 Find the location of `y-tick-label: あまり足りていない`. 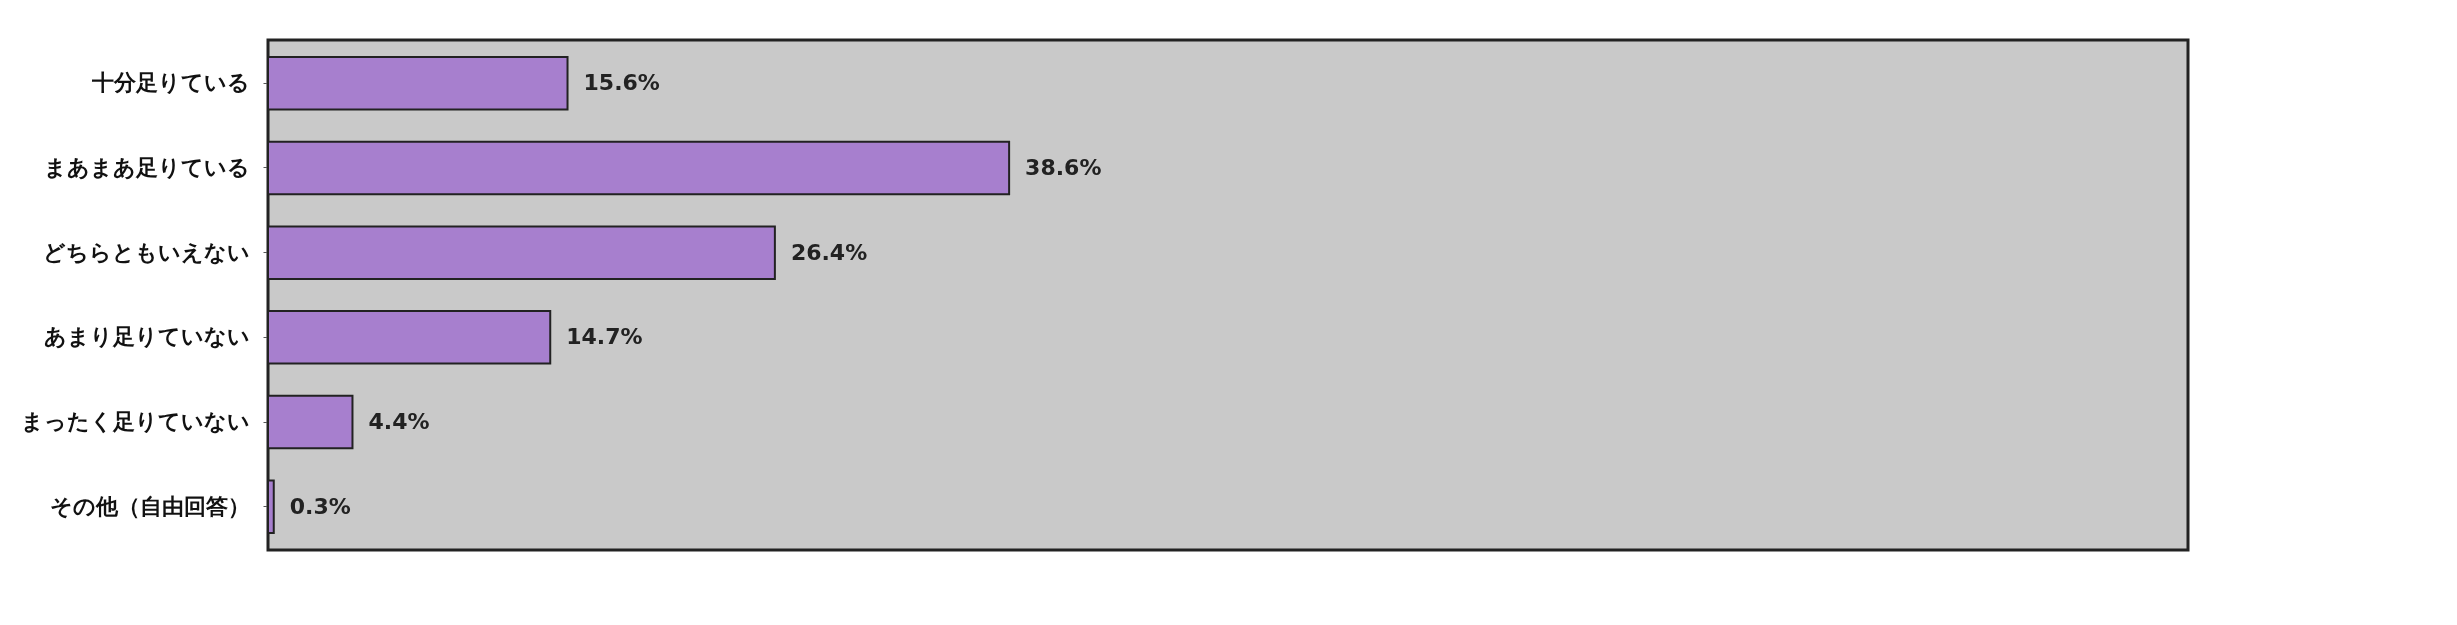

y-tick-label: あまり足りていない is located at coordinates (146, 337).